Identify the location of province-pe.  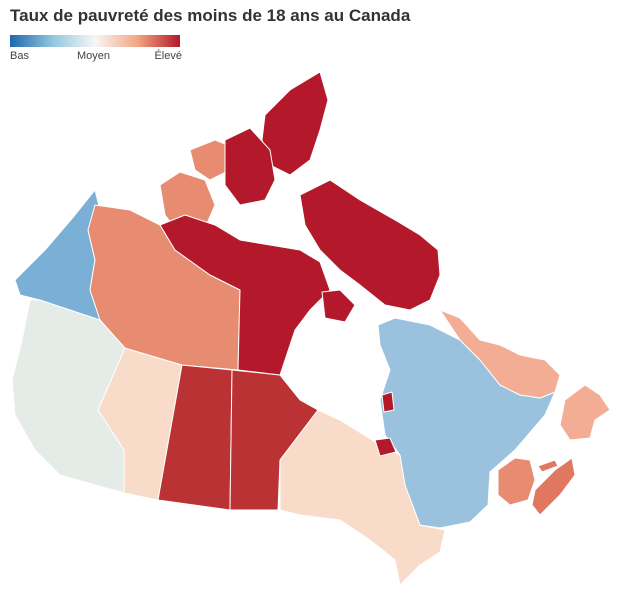
(548, 466).